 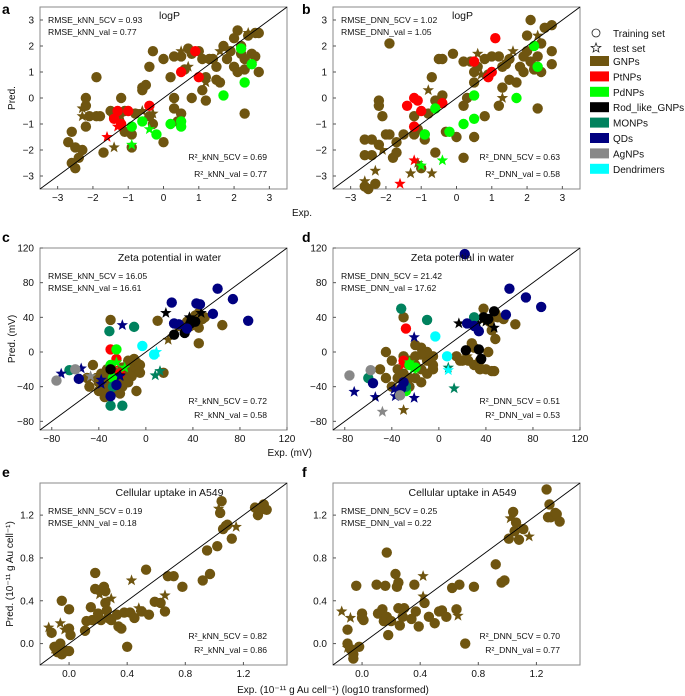 I want to click on legend-swatch, so click(x=599, y=153).